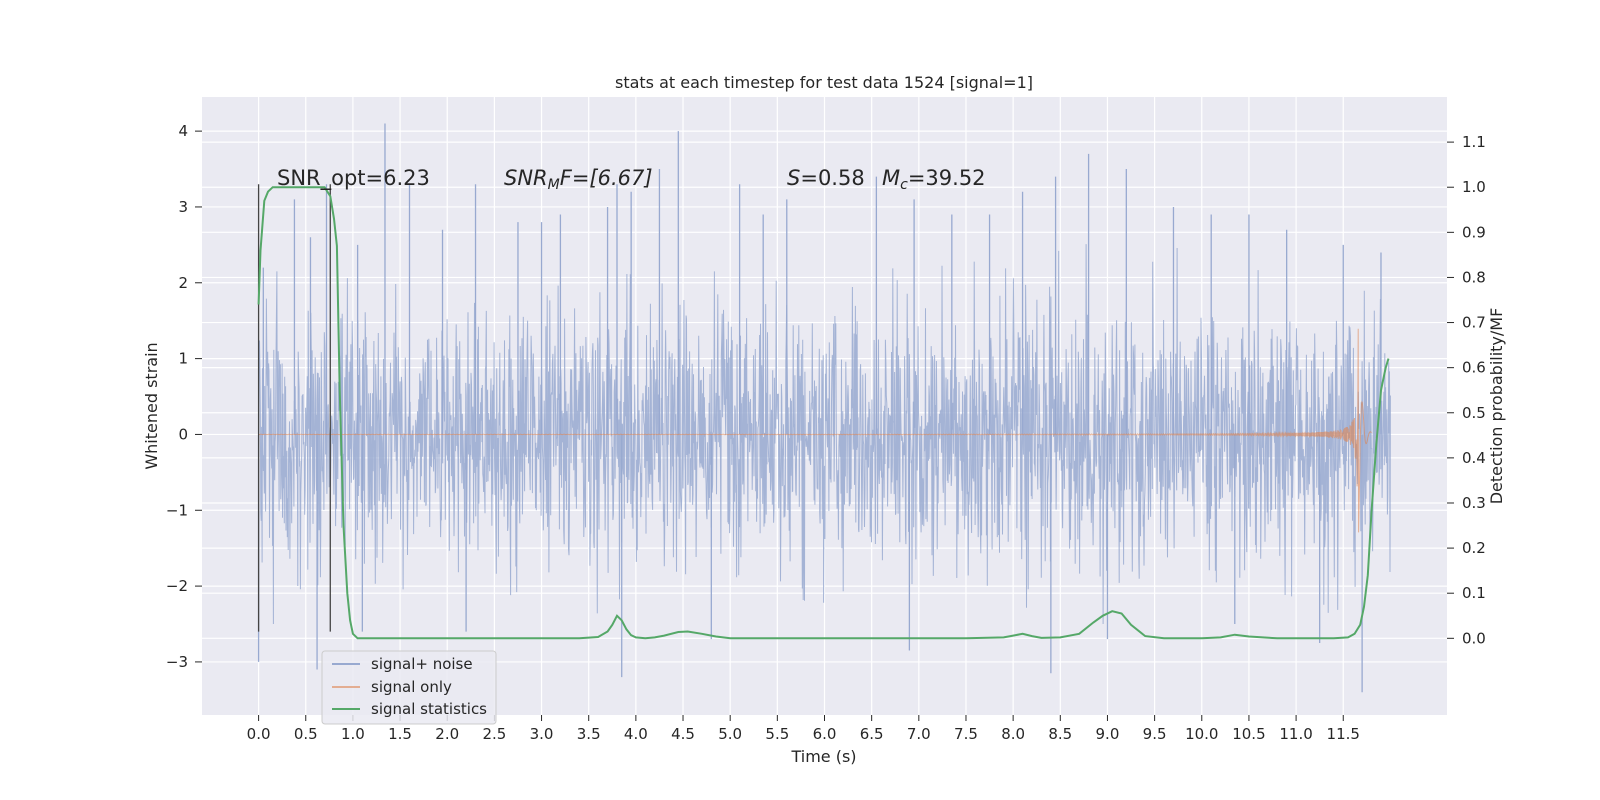 Image resolution: width=1600 pixels, height=800 pixels. What do you see at coordinates (183, 283) in the screenshot?
I see `y-tick-label-2: 2` at bounding box center [183, 283].